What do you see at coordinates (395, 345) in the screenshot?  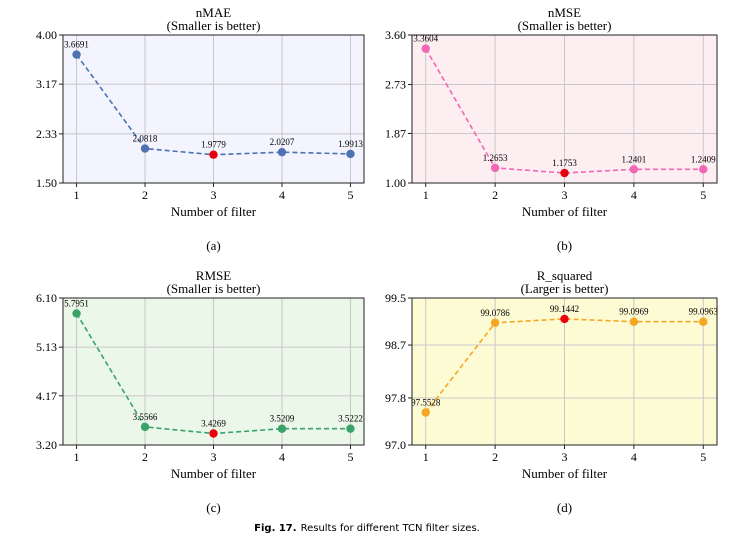 I see `y-tick-label: 98.7` at bounding box center [395, 345].